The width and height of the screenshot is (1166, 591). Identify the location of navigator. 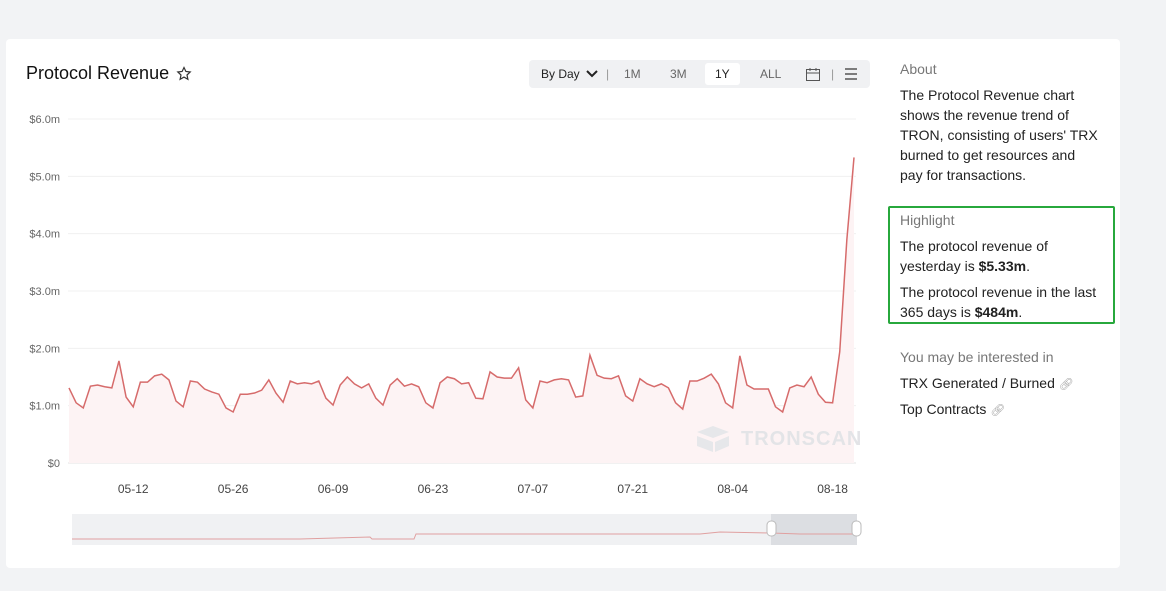
(467, 529).